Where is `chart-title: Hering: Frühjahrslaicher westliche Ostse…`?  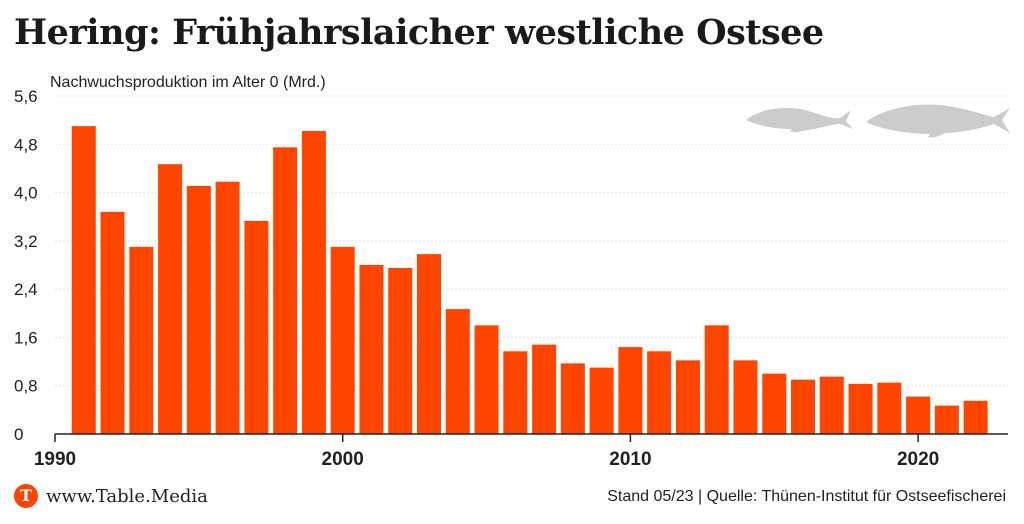
chart-title: Hering: Frühjahrslaicher westliche Ostse… is located at coordinates (419, 32).